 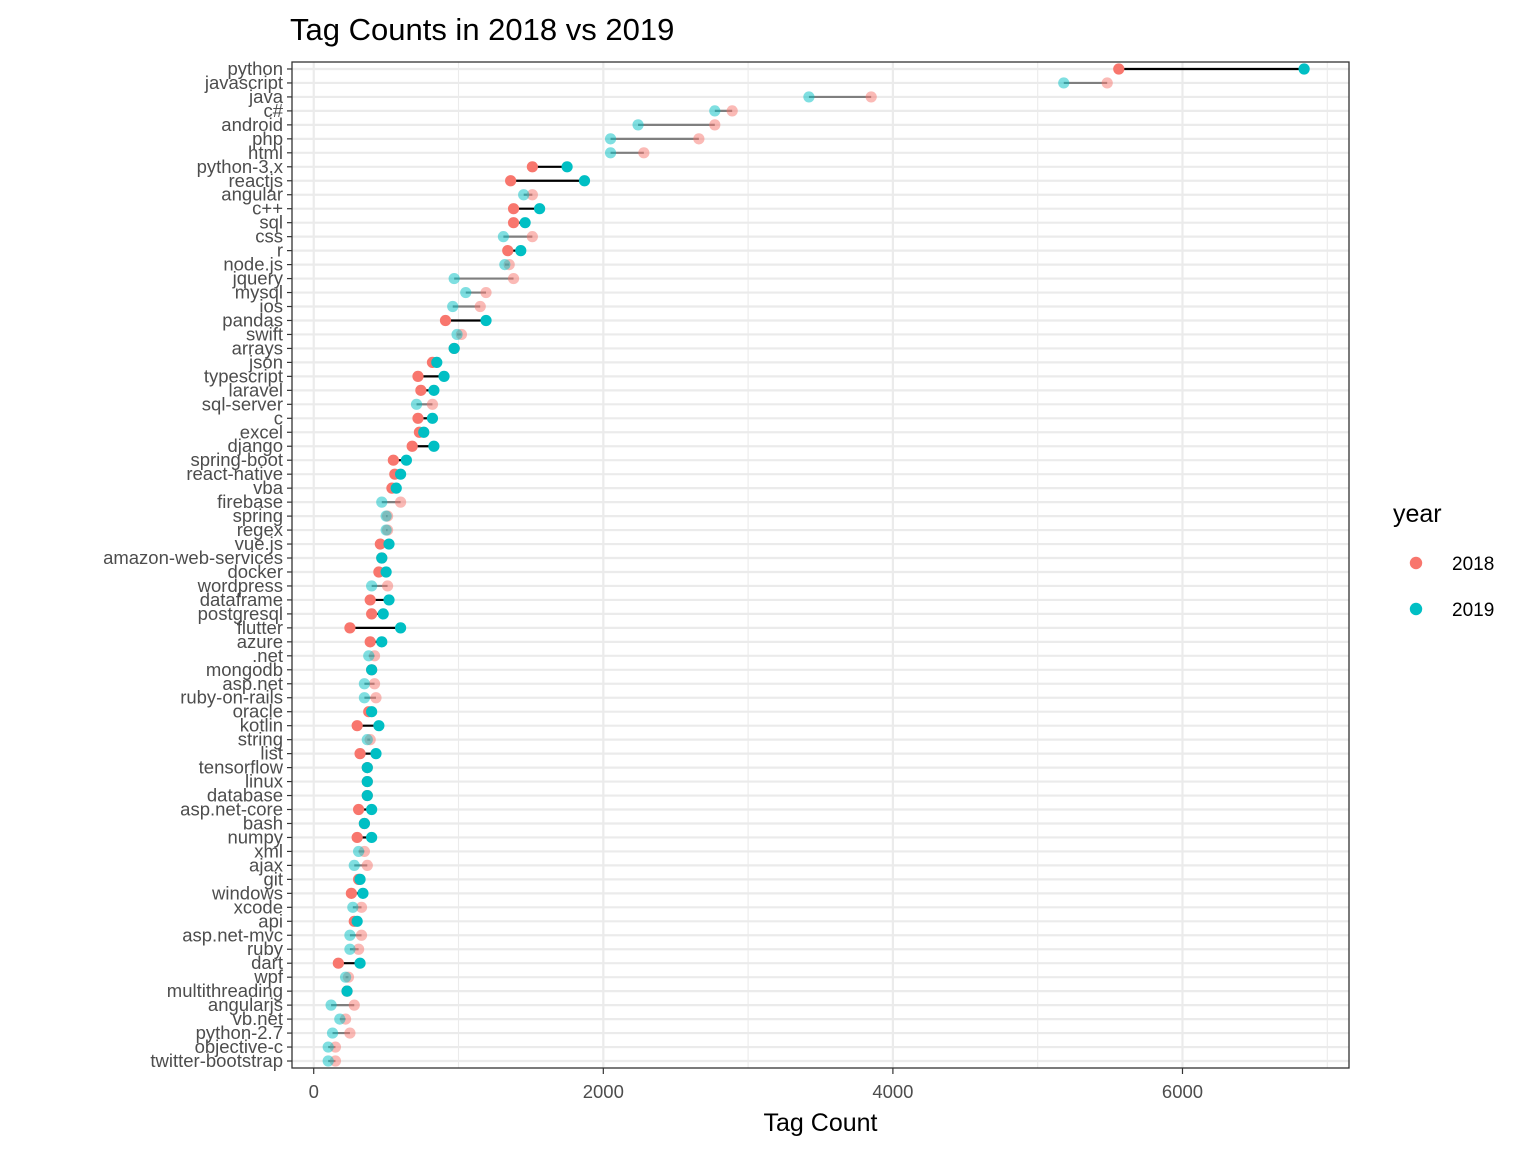 What do you see at coordinates (245, 795) in the screenshot?
I see `y-tick-label: database` at bounding box center [245, 795].